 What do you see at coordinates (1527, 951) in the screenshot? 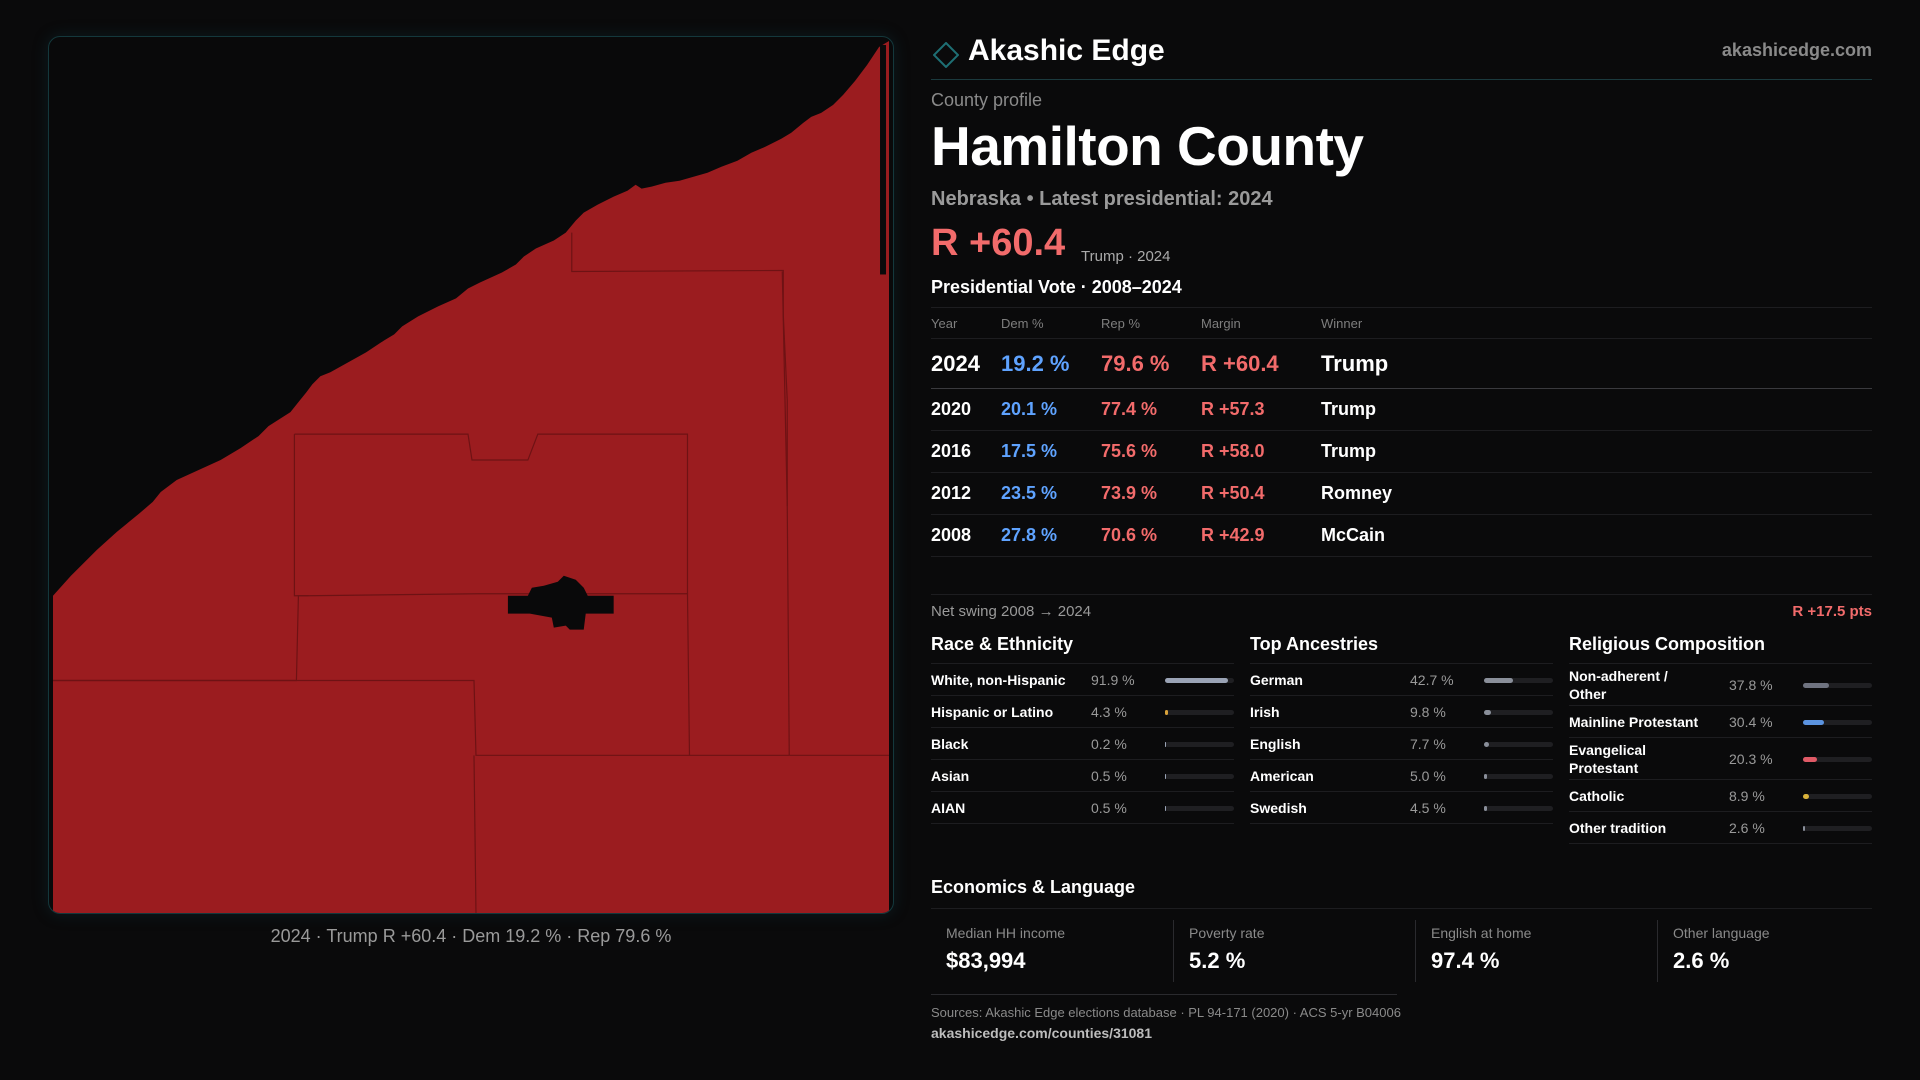
I see `econ-card-english: English at home 97.4 %` at bounding box center [1527, 951].